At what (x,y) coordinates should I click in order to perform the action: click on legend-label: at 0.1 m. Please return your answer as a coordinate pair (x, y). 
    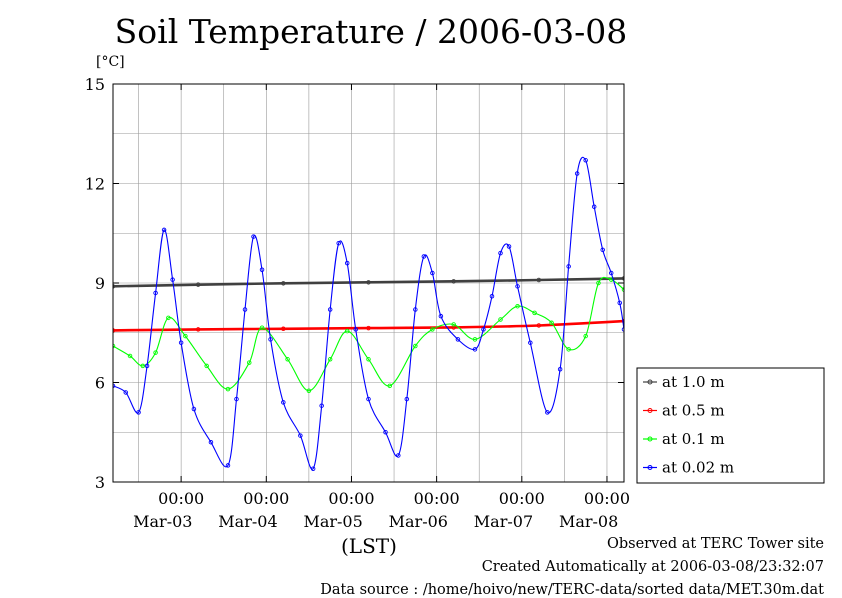
    Looking at the image, I should click on (693, 439).